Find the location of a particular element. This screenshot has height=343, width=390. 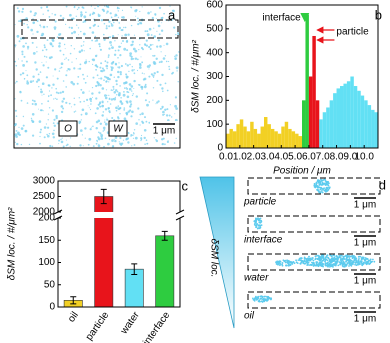

y-axis-label: δSM loc. / #/μm² is located at coordinates (12, 243).